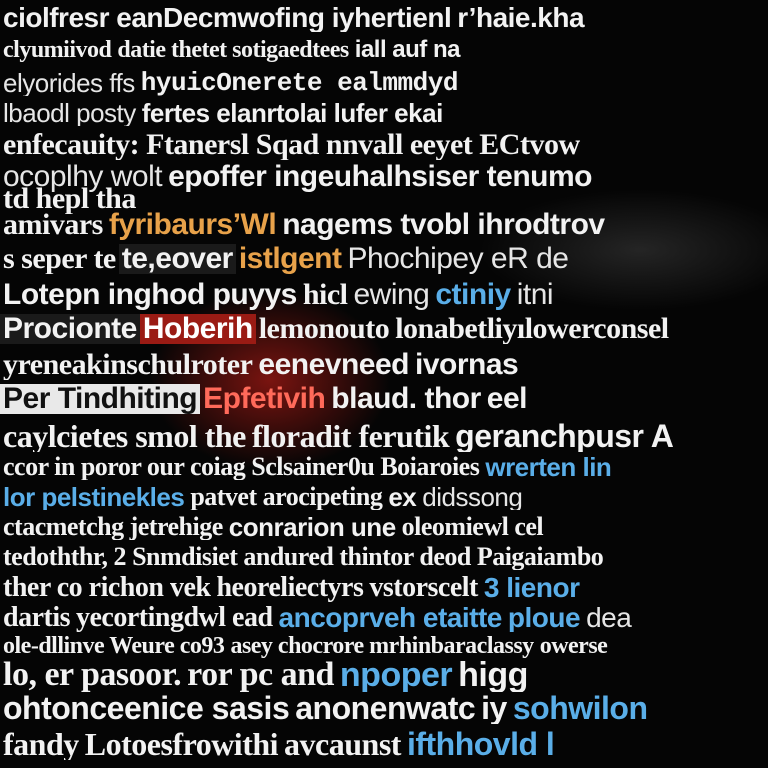 The height and width of the screenshot is (768, 768). Describe the element at coordinates (322, 497) in the screenshot. I see `text-fragment: arocipeting` at that location.